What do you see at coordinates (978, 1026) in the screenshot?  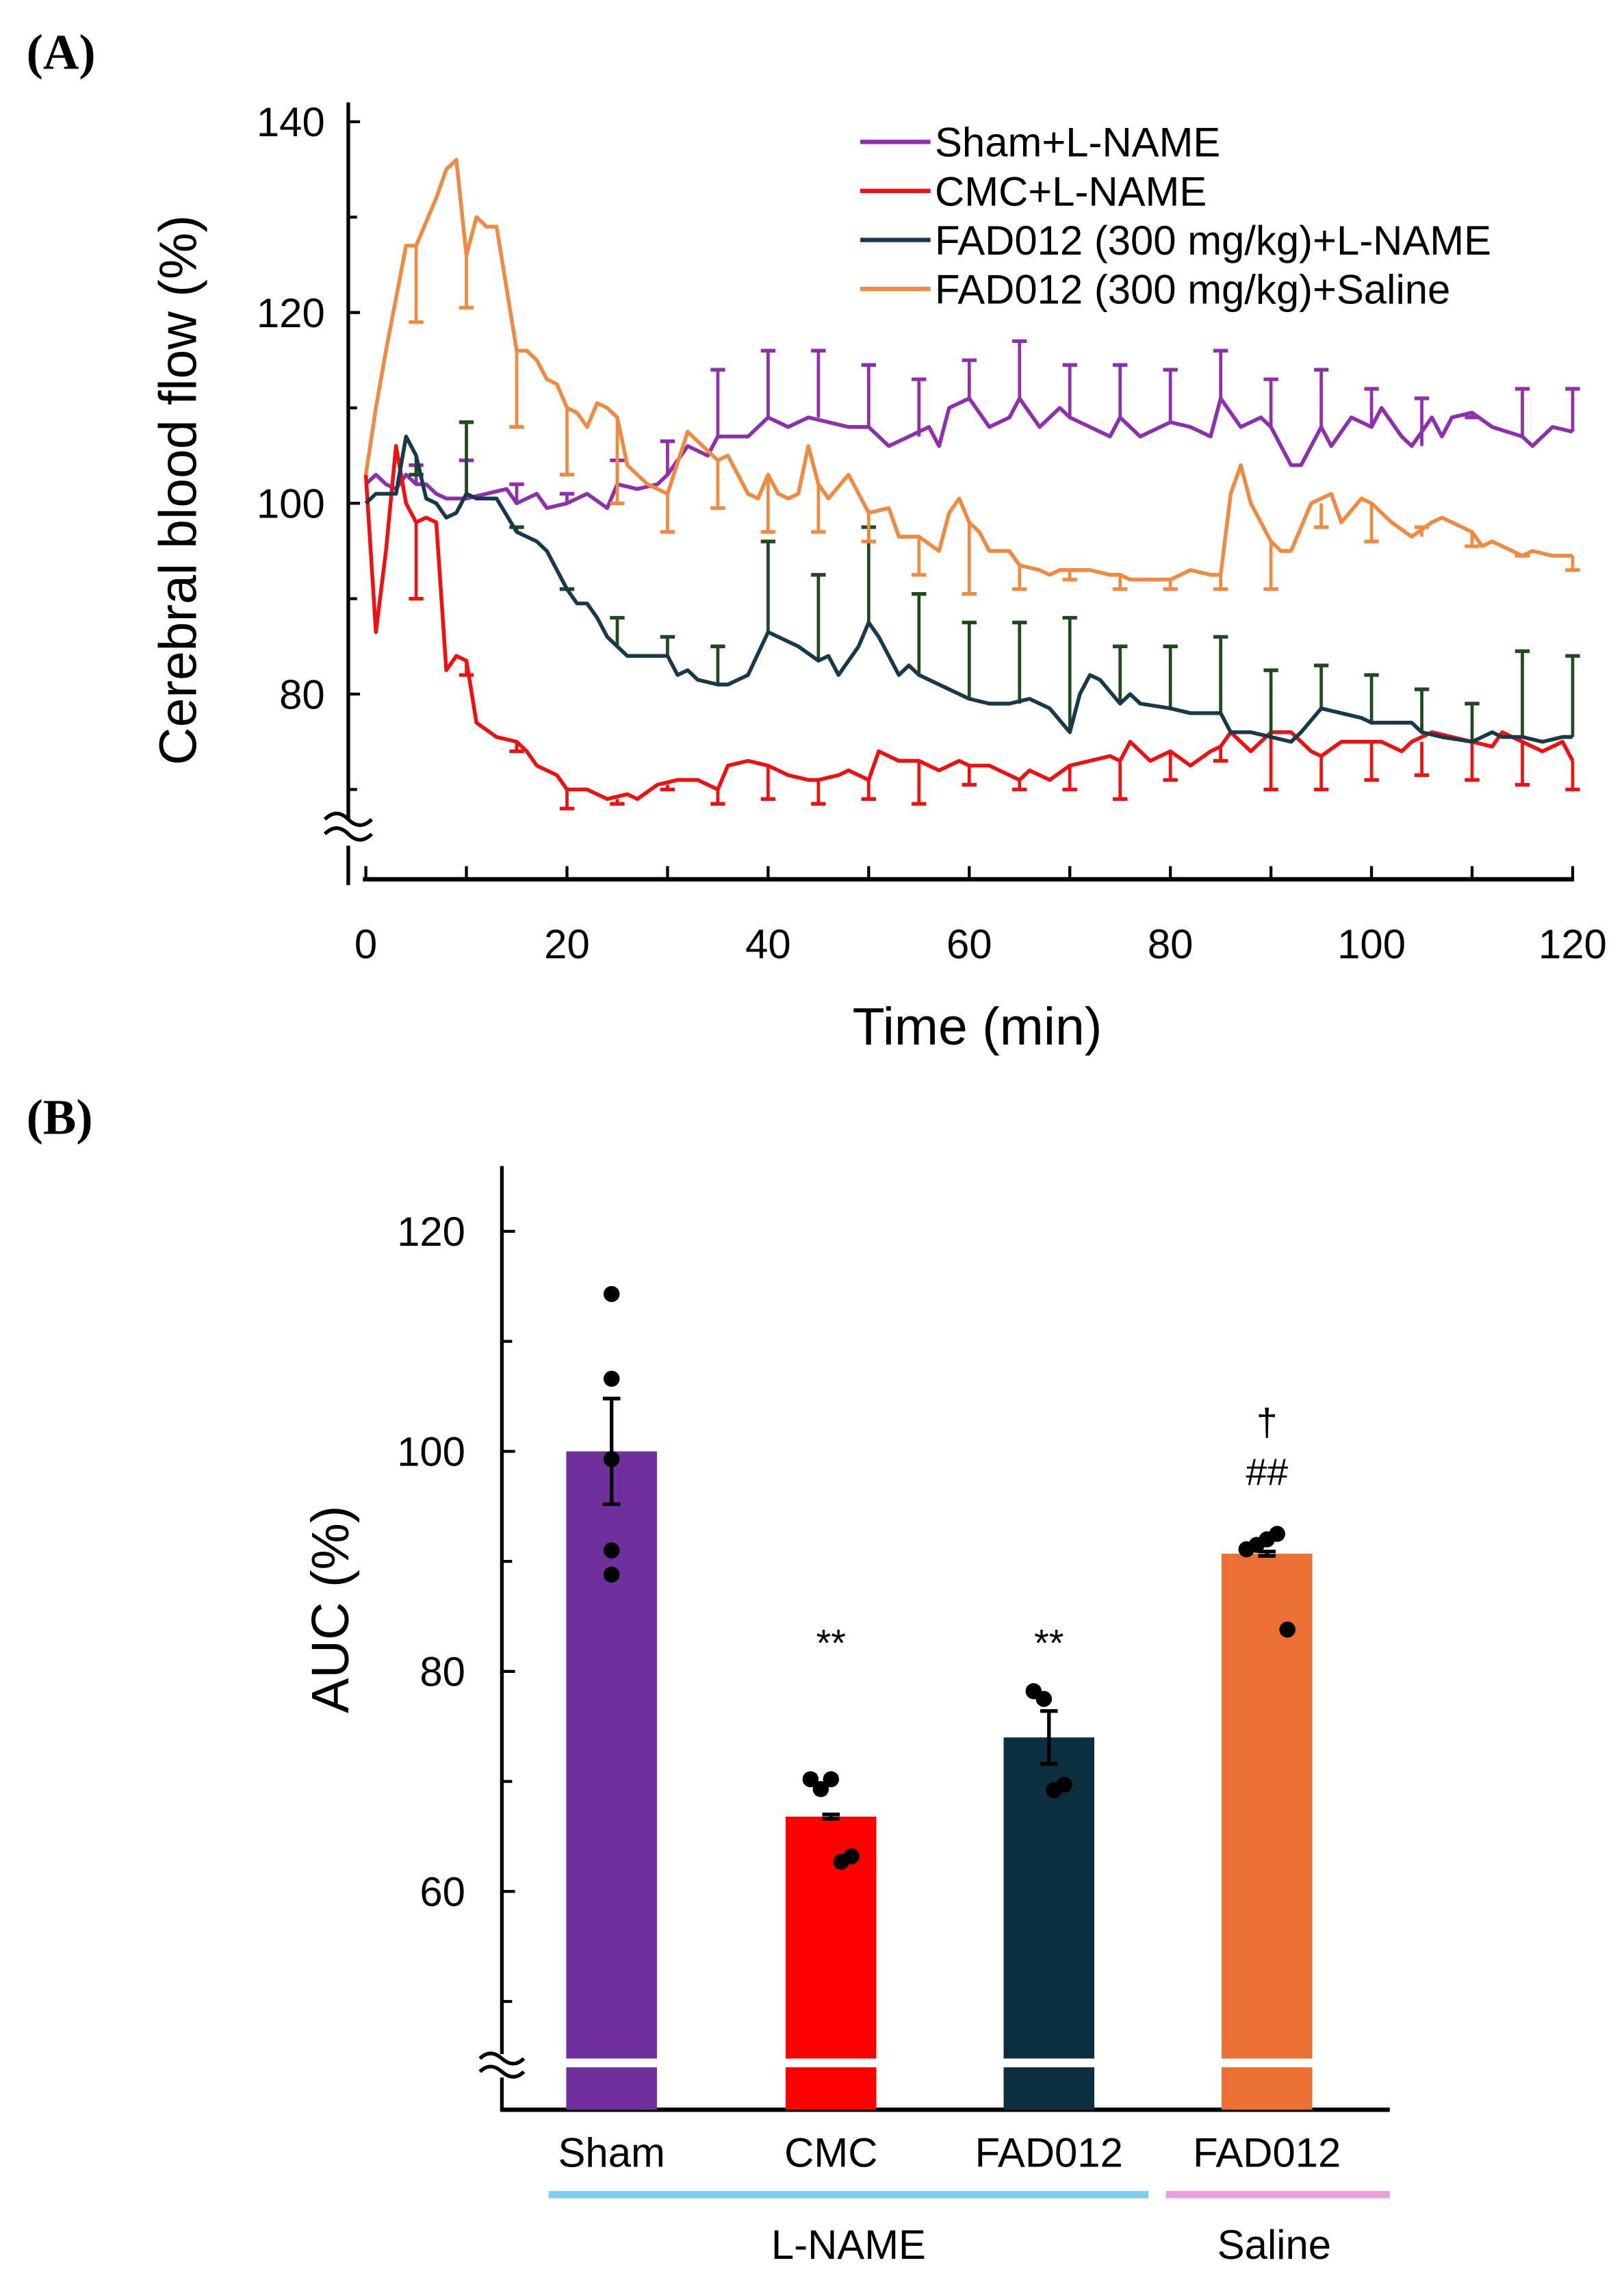 I see `panel-a-xlabel: Time (min)` at bounding box center [978, 1026].